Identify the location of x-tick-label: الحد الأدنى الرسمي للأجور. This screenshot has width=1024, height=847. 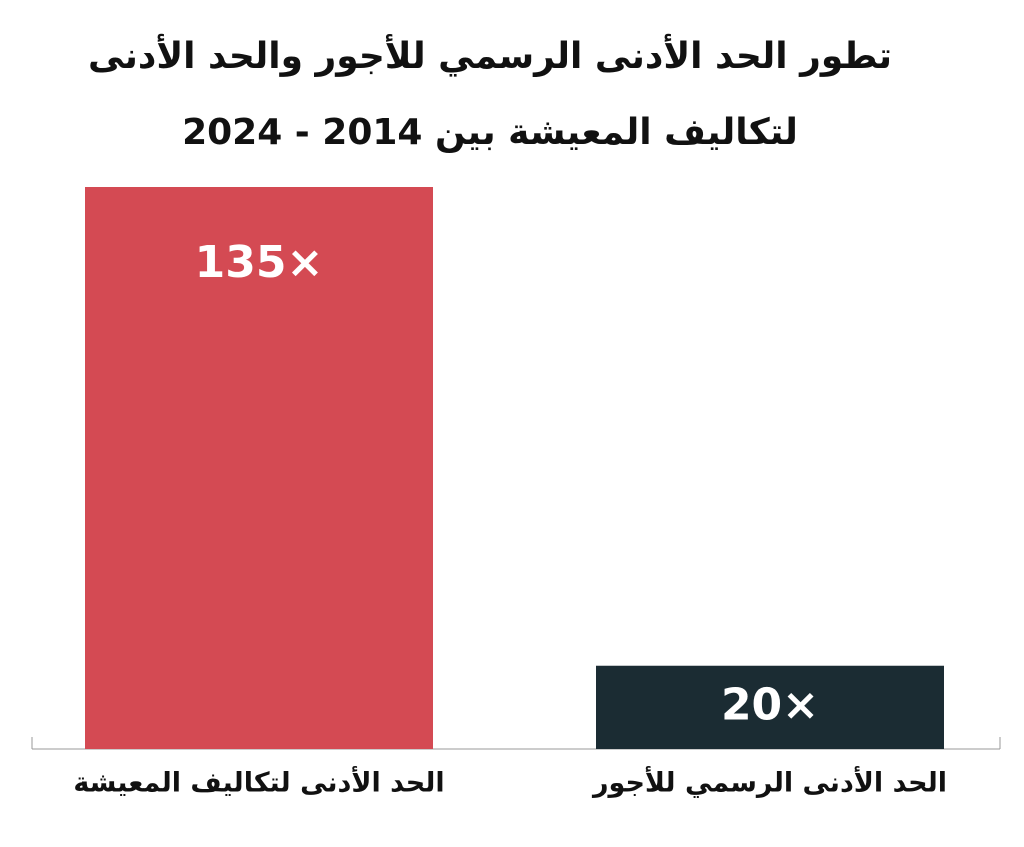
(769, 782).